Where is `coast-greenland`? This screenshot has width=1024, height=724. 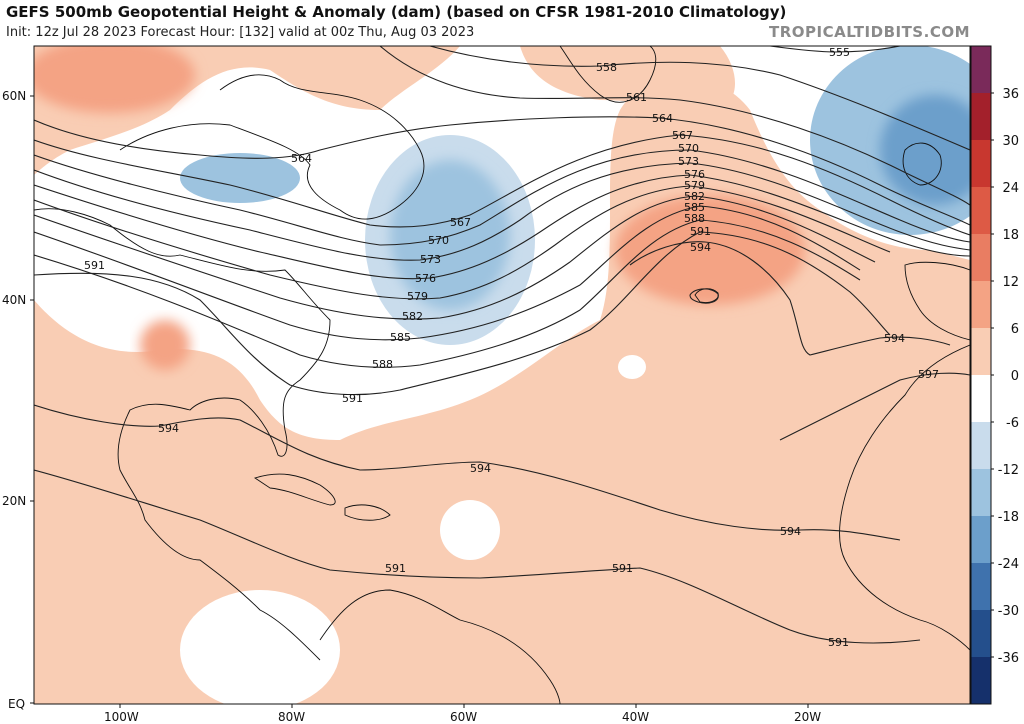 coast-greenland is located at coordinates (608, 74).